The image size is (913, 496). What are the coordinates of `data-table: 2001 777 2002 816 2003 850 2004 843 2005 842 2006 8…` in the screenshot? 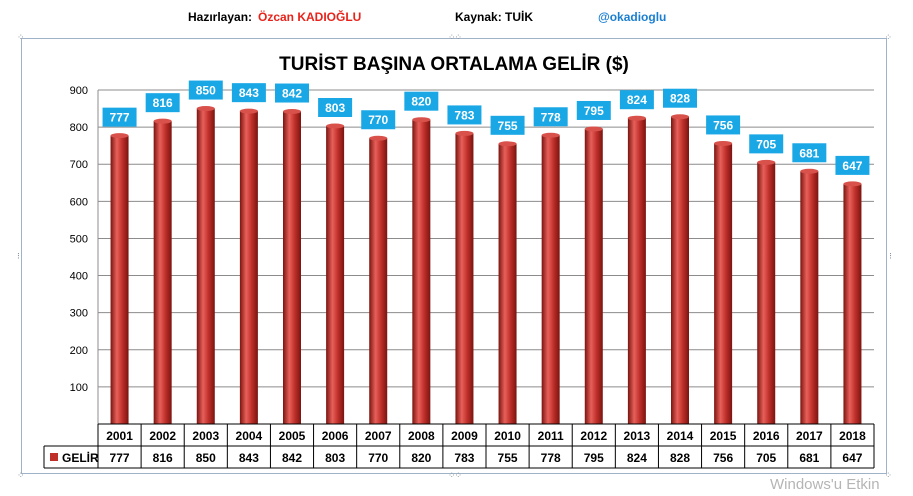 It's located at (459, 446).